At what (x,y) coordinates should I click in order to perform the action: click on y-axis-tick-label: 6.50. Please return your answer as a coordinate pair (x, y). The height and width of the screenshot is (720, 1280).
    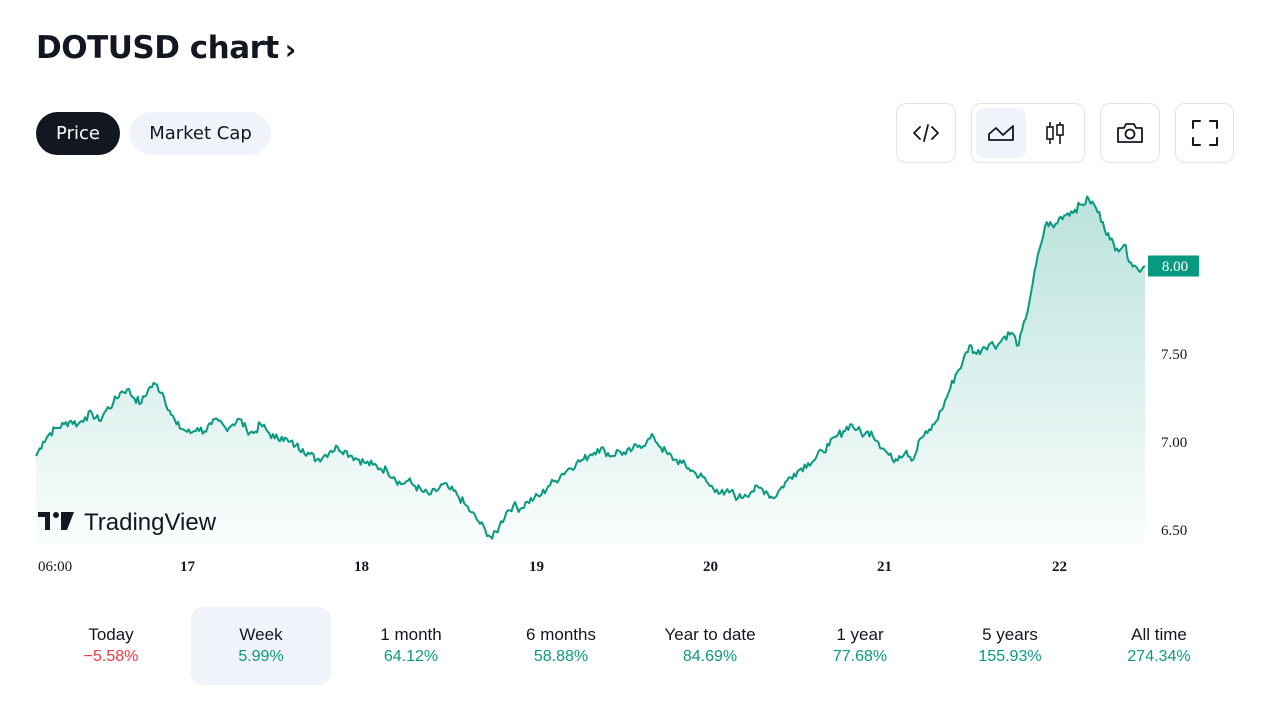
    Looking at the image, I should click on (1174, 531).